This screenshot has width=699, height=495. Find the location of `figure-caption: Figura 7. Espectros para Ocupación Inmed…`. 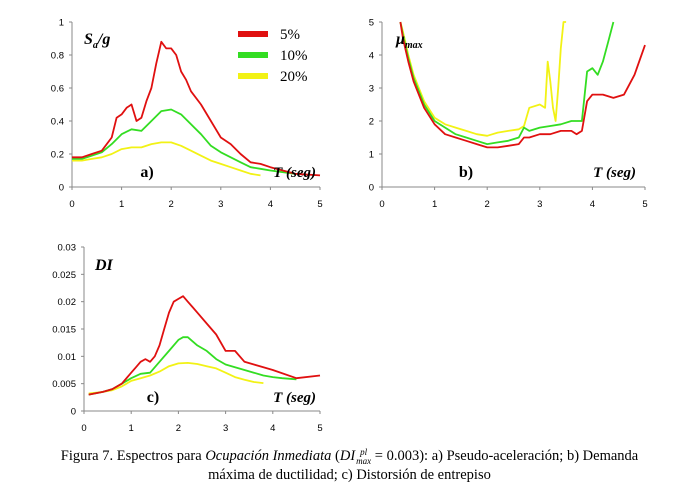

figure-caption: Figura 7. Espectros para Ocupación Inmed… is located at coordinates (349, 466).